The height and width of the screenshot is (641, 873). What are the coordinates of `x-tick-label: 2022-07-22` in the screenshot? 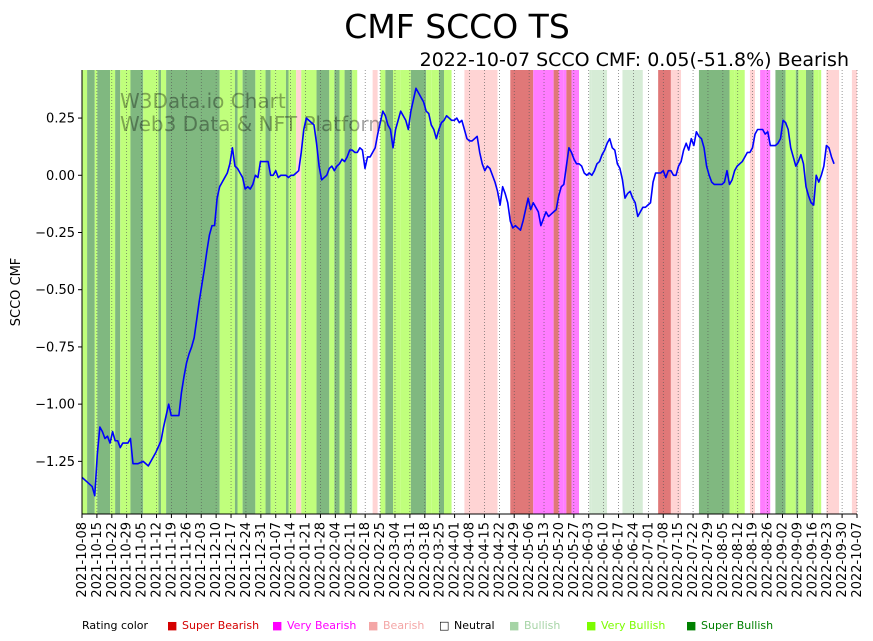 It's located at (693, 560).